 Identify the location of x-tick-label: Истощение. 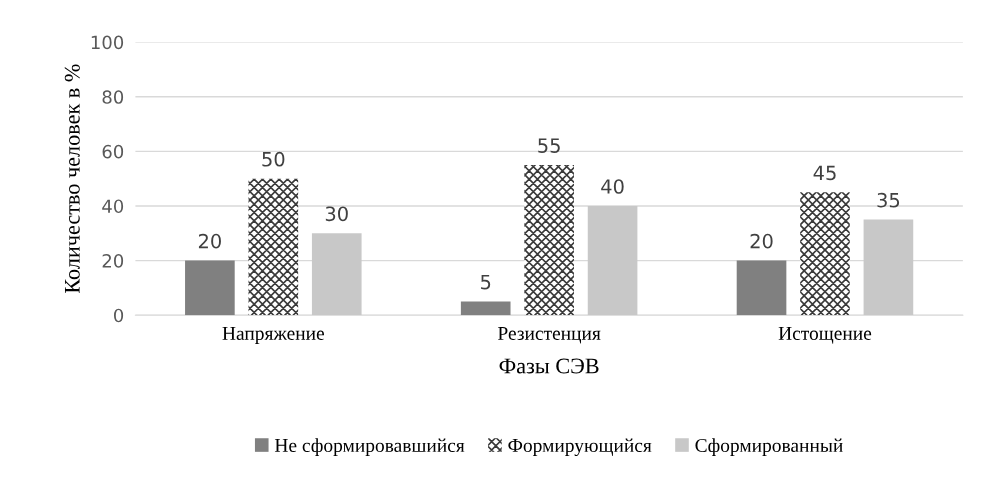
(825, 335).